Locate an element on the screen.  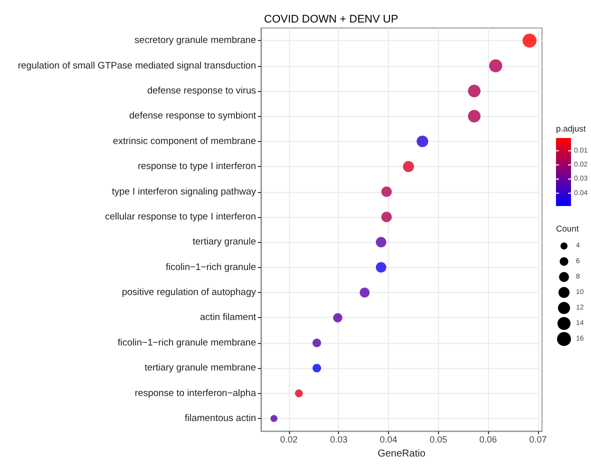
x-tick-label: 0.04 is located at coordinates (389, 439).